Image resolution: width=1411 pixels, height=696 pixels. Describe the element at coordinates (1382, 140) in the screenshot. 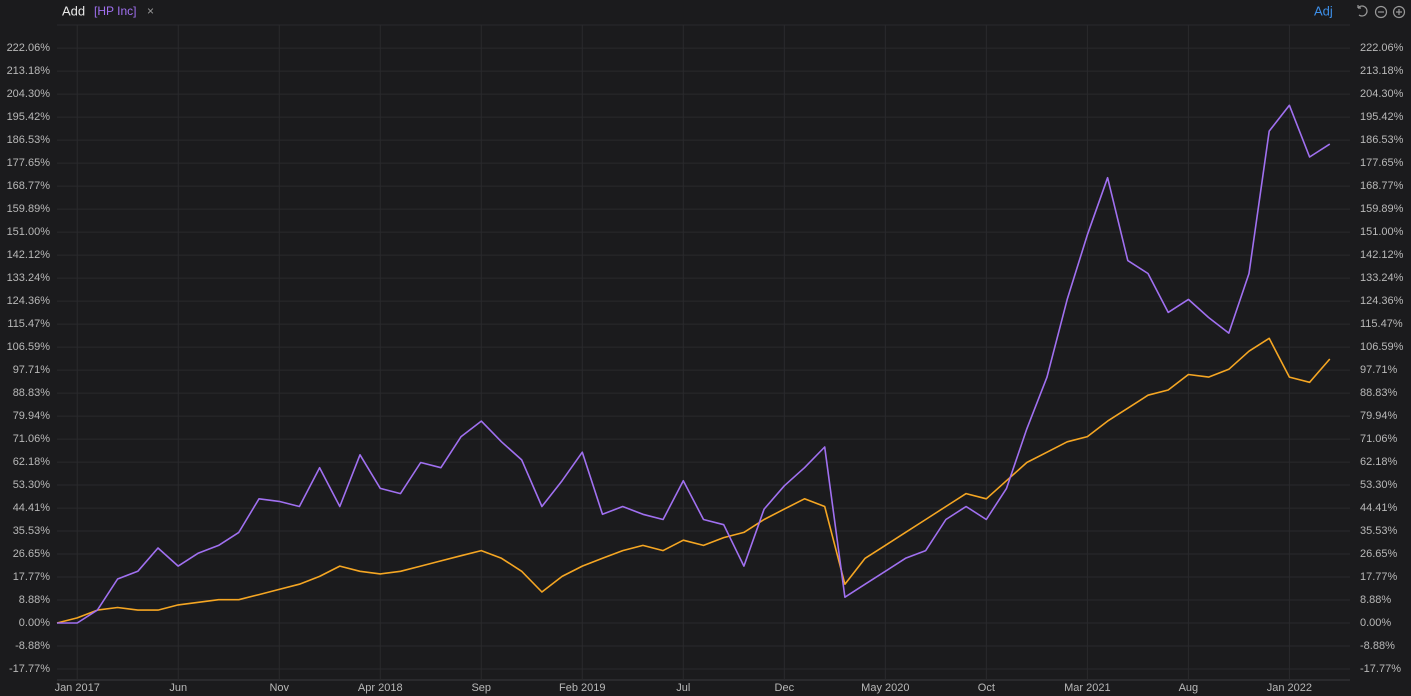

I see `y2-tick-label: 186.53%` at that location.